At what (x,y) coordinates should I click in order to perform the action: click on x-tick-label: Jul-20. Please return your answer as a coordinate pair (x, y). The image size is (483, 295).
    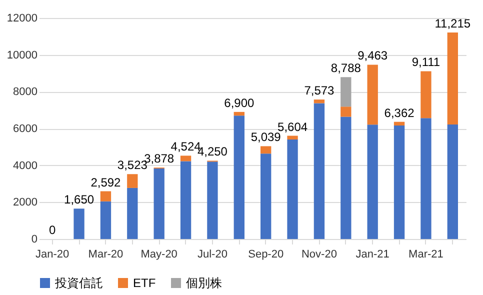
    Looking at the image, I should click on (212, 254).